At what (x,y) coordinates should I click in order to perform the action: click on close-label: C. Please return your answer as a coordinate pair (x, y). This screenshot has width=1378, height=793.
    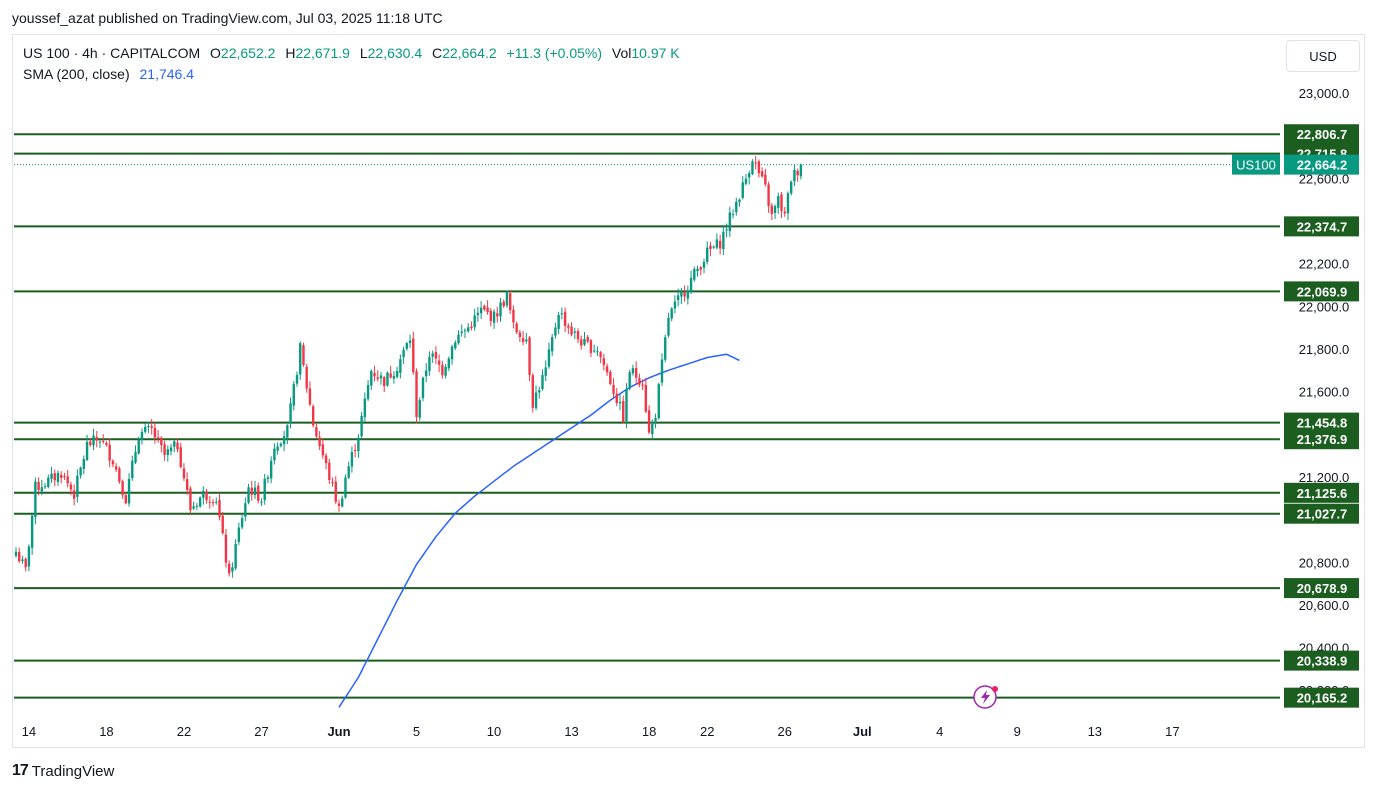
    Looking at the image, I should click on (437, 53).